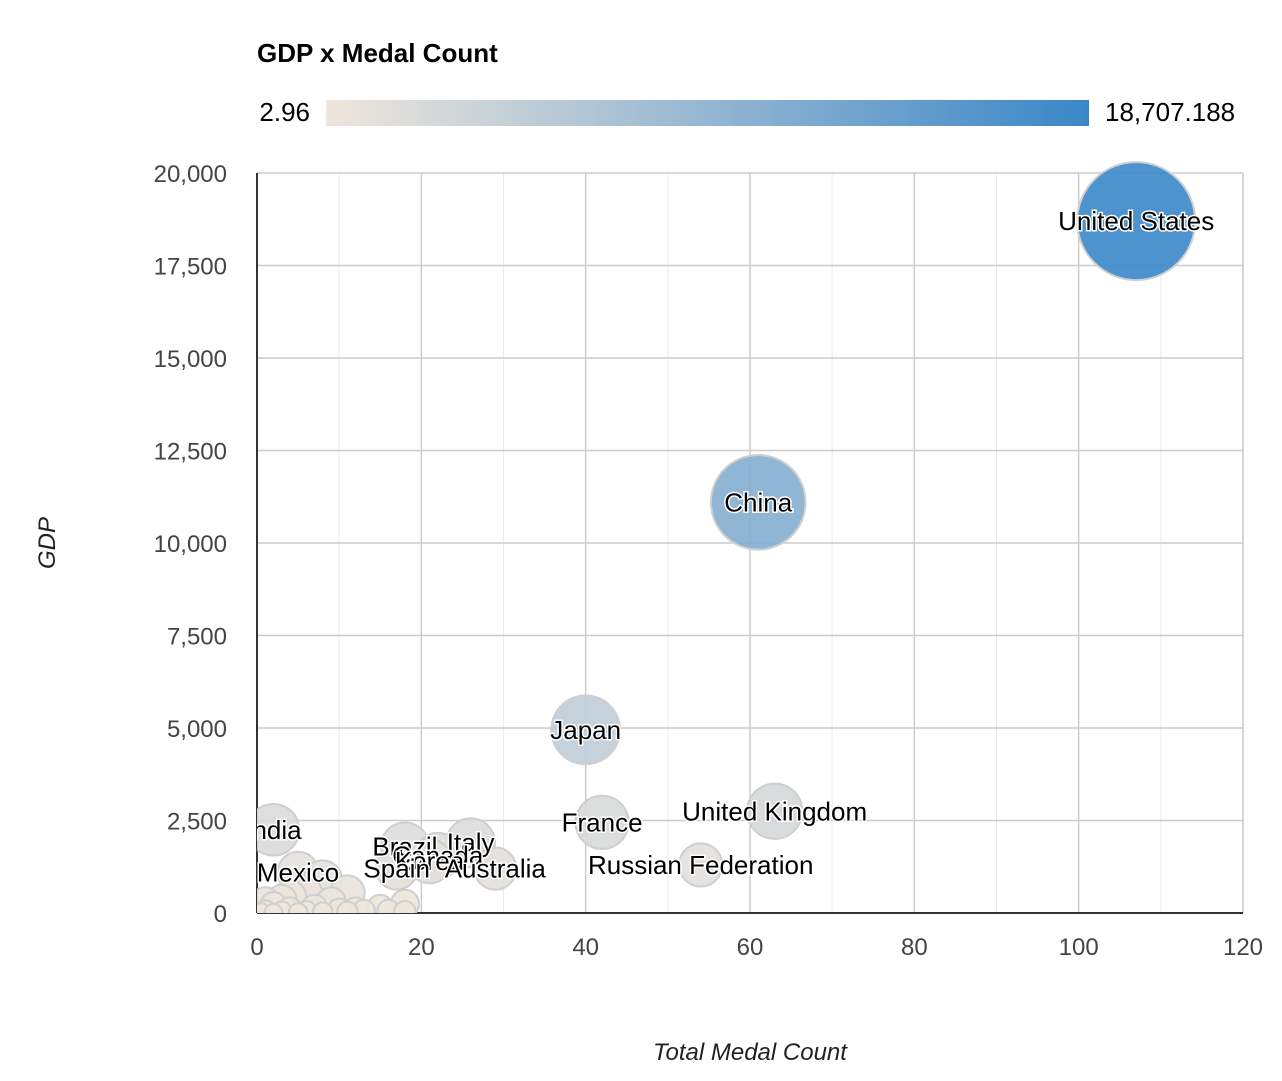  What do you see at coordinates (284, 112) in the screenshot?
I see `legend-min-label: 2.96` at bounding box center [284, 112].